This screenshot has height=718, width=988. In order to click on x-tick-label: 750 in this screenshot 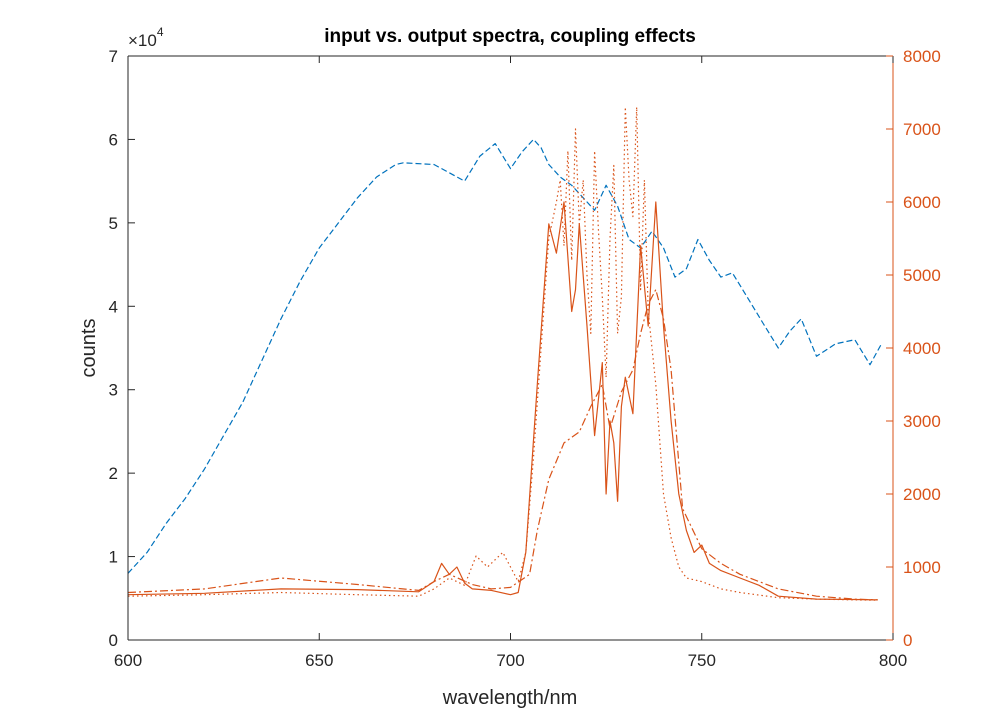, I will do `click(702, 660)`.